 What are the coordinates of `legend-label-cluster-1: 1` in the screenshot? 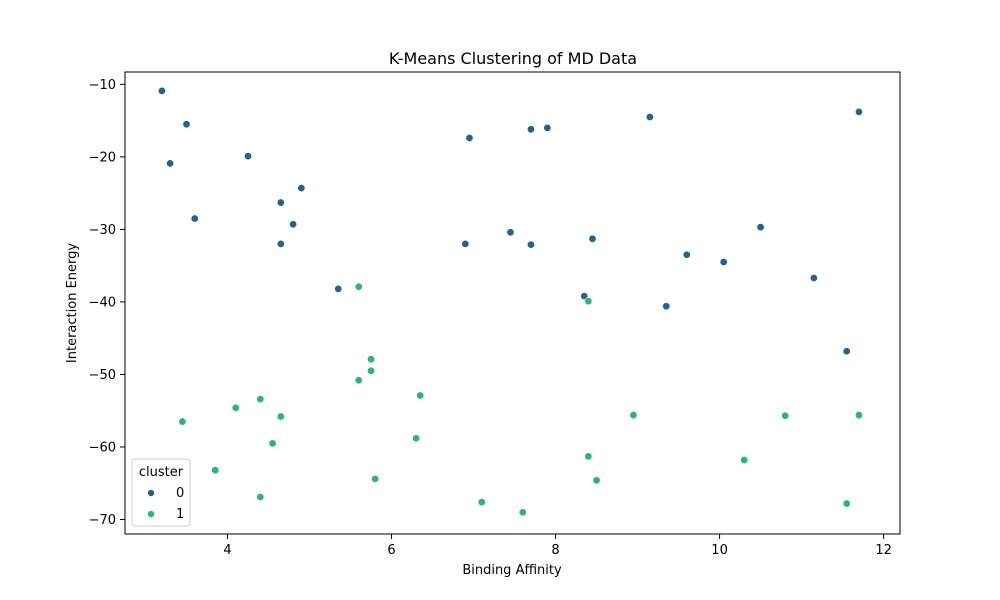 It's located at (180, 514).